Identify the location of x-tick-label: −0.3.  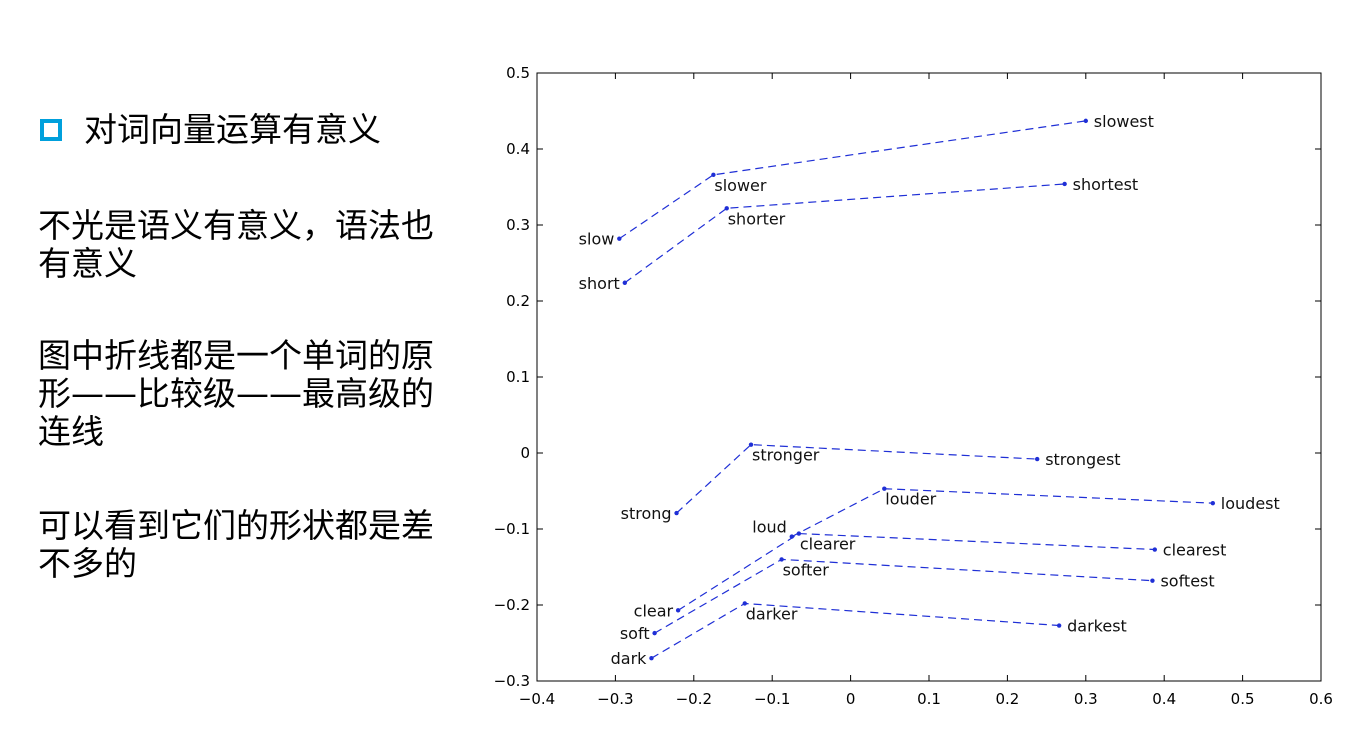
(615, 699).